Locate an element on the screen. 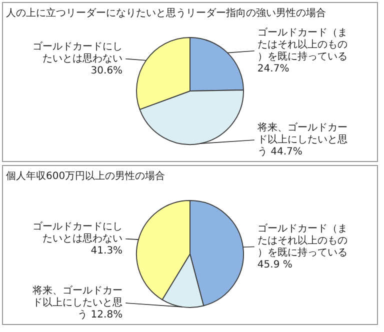 The image size is (384, 332). data-label: 24.7% is located at coordinates (273, 69).